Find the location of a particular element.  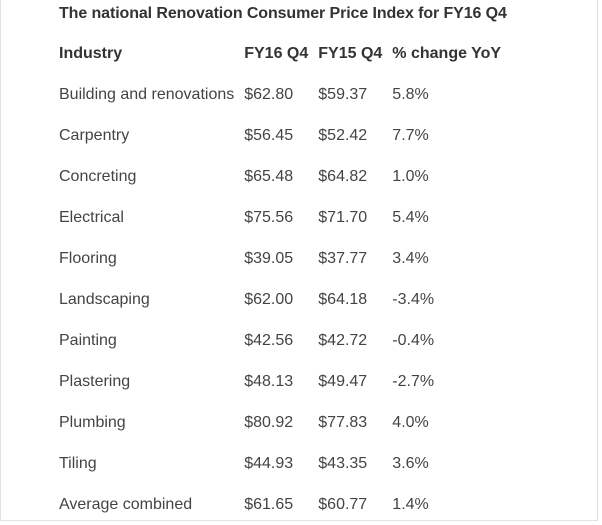

fy15-q4-cell: $42.72 is located at coordinates (343, 340).